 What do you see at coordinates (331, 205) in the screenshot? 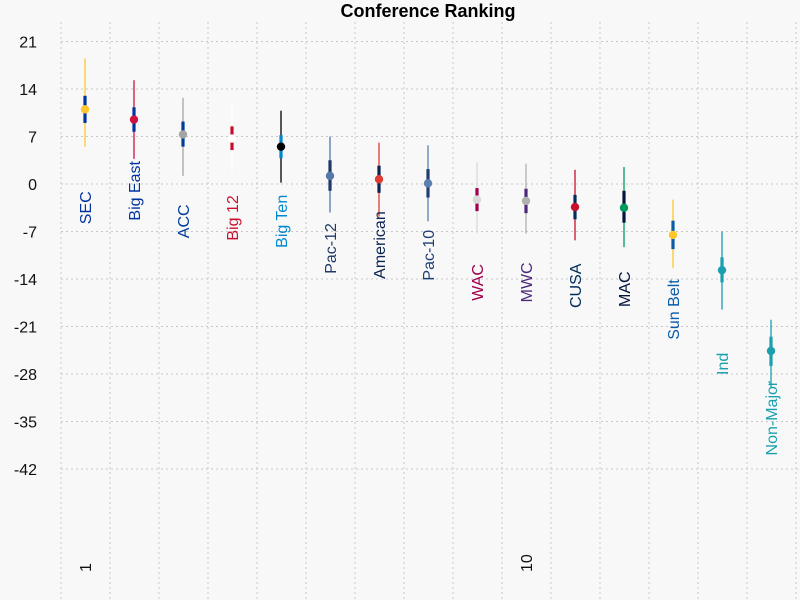
I see `conference-pac-12: Pac-12` at bounding box center [331, 205].